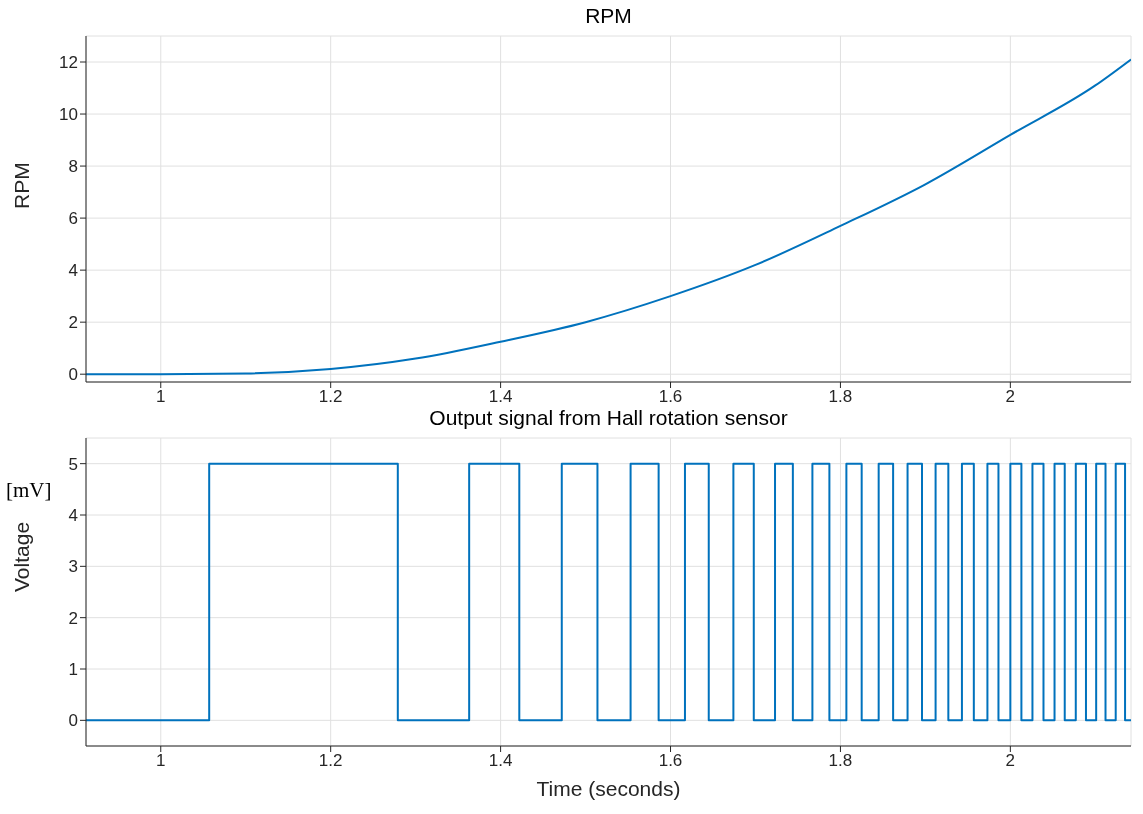 Image resolution: width=1143 pixels, height=814 pixels. Describe the element at coordinates (608, 16) in the screenshot. I see `chart-title: RPM` at that location.